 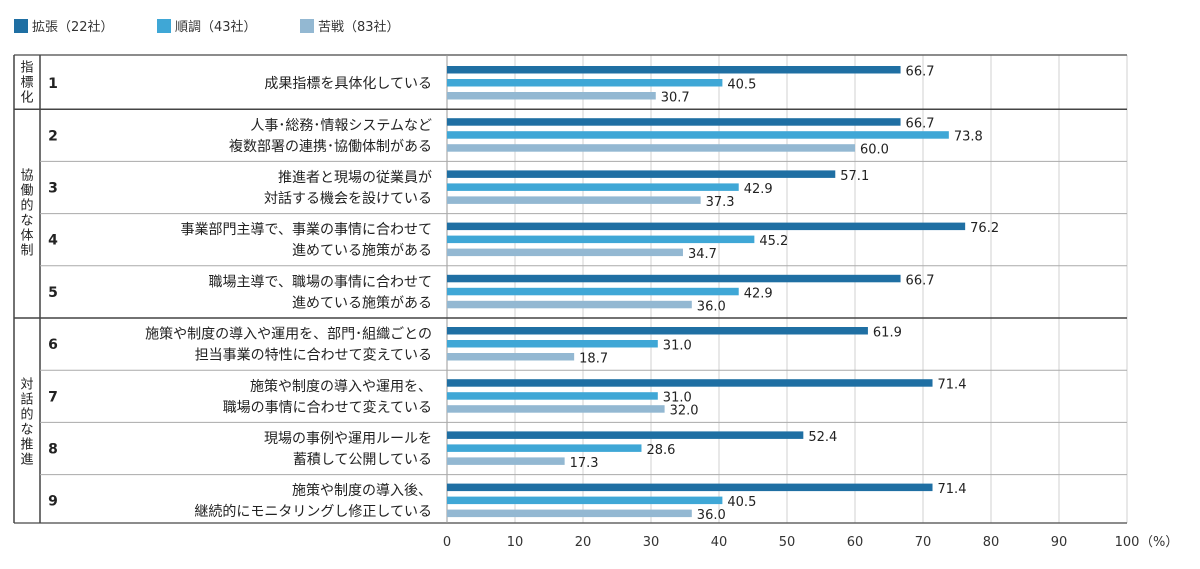 I want to click on item-label: 職場主導で、職場の事情に合わせて, so click(x=320, y=282).